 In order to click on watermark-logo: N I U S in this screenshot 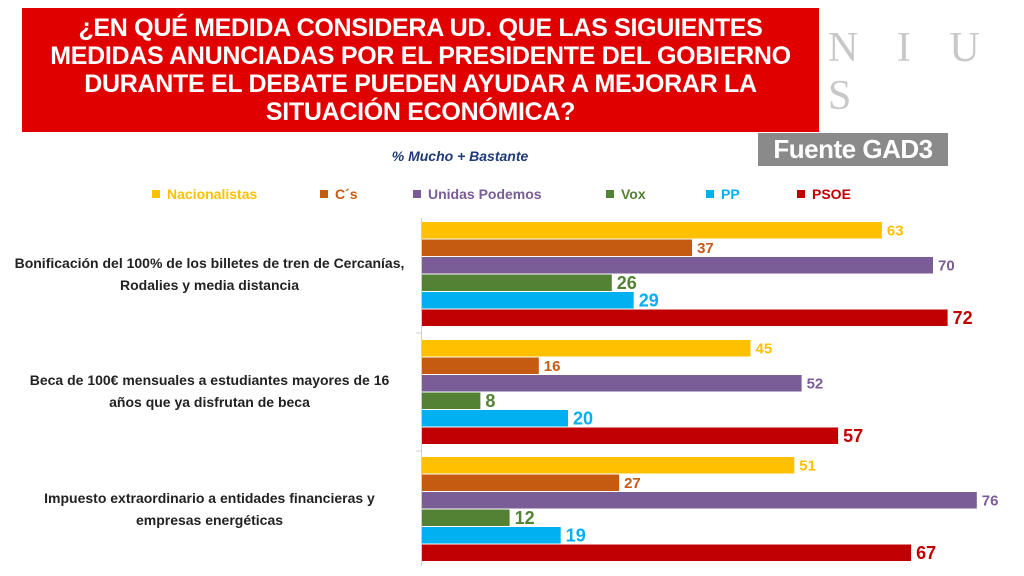, I will do `click(911, 72)`.